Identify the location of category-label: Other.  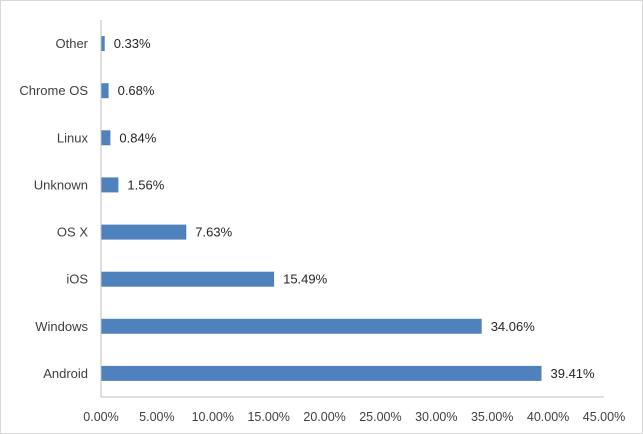
(71, 43).